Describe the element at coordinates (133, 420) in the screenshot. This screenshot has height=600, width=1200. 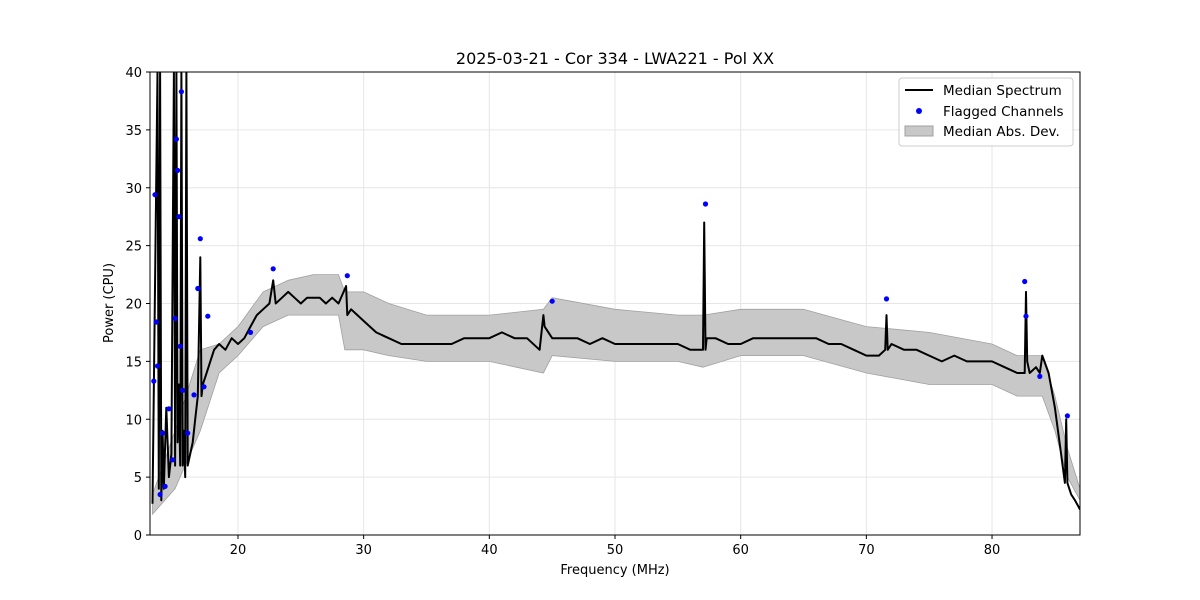
I see `y-tick-label: 10` at that location.